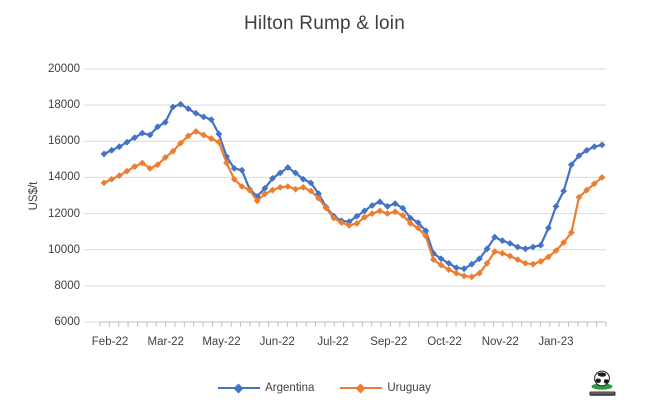  I want to click on legend-label-uruguay: Uruguay, so click(409, 388).